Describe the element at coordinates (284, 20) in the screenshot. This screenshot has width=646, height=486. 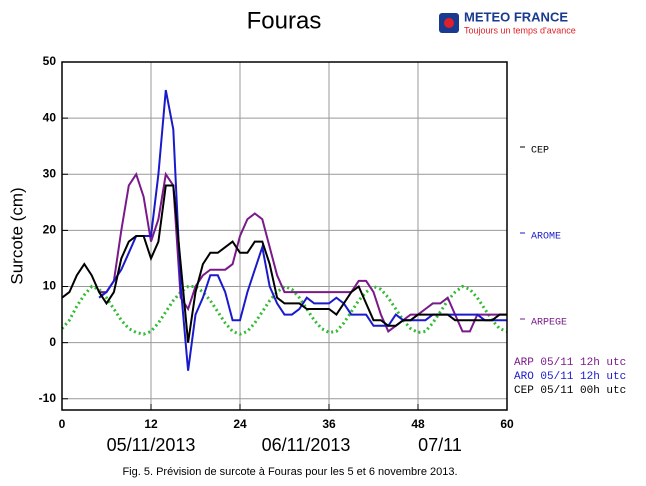
I see `chart-title: Fouras` at that location.